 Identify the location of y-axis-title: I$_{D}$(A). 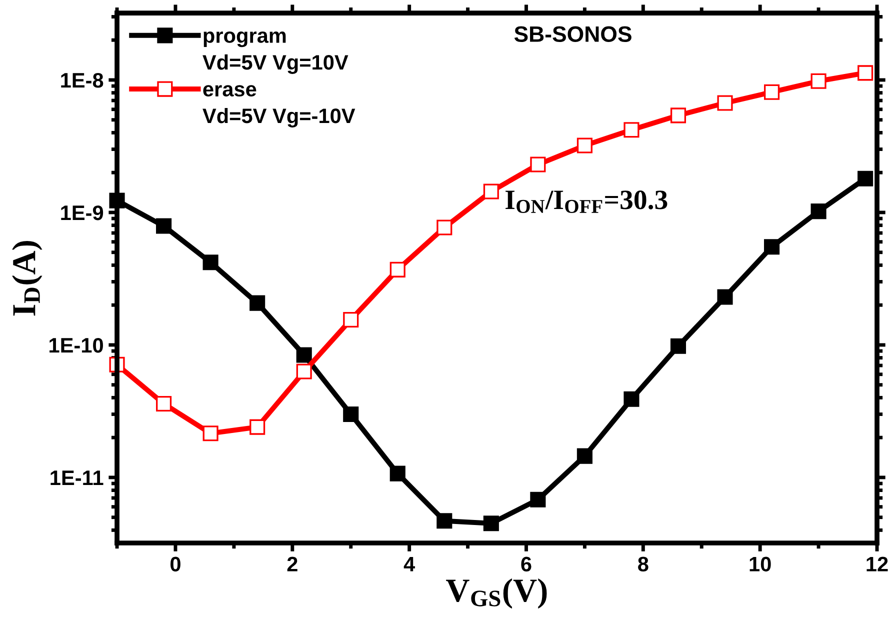
(27, 278).